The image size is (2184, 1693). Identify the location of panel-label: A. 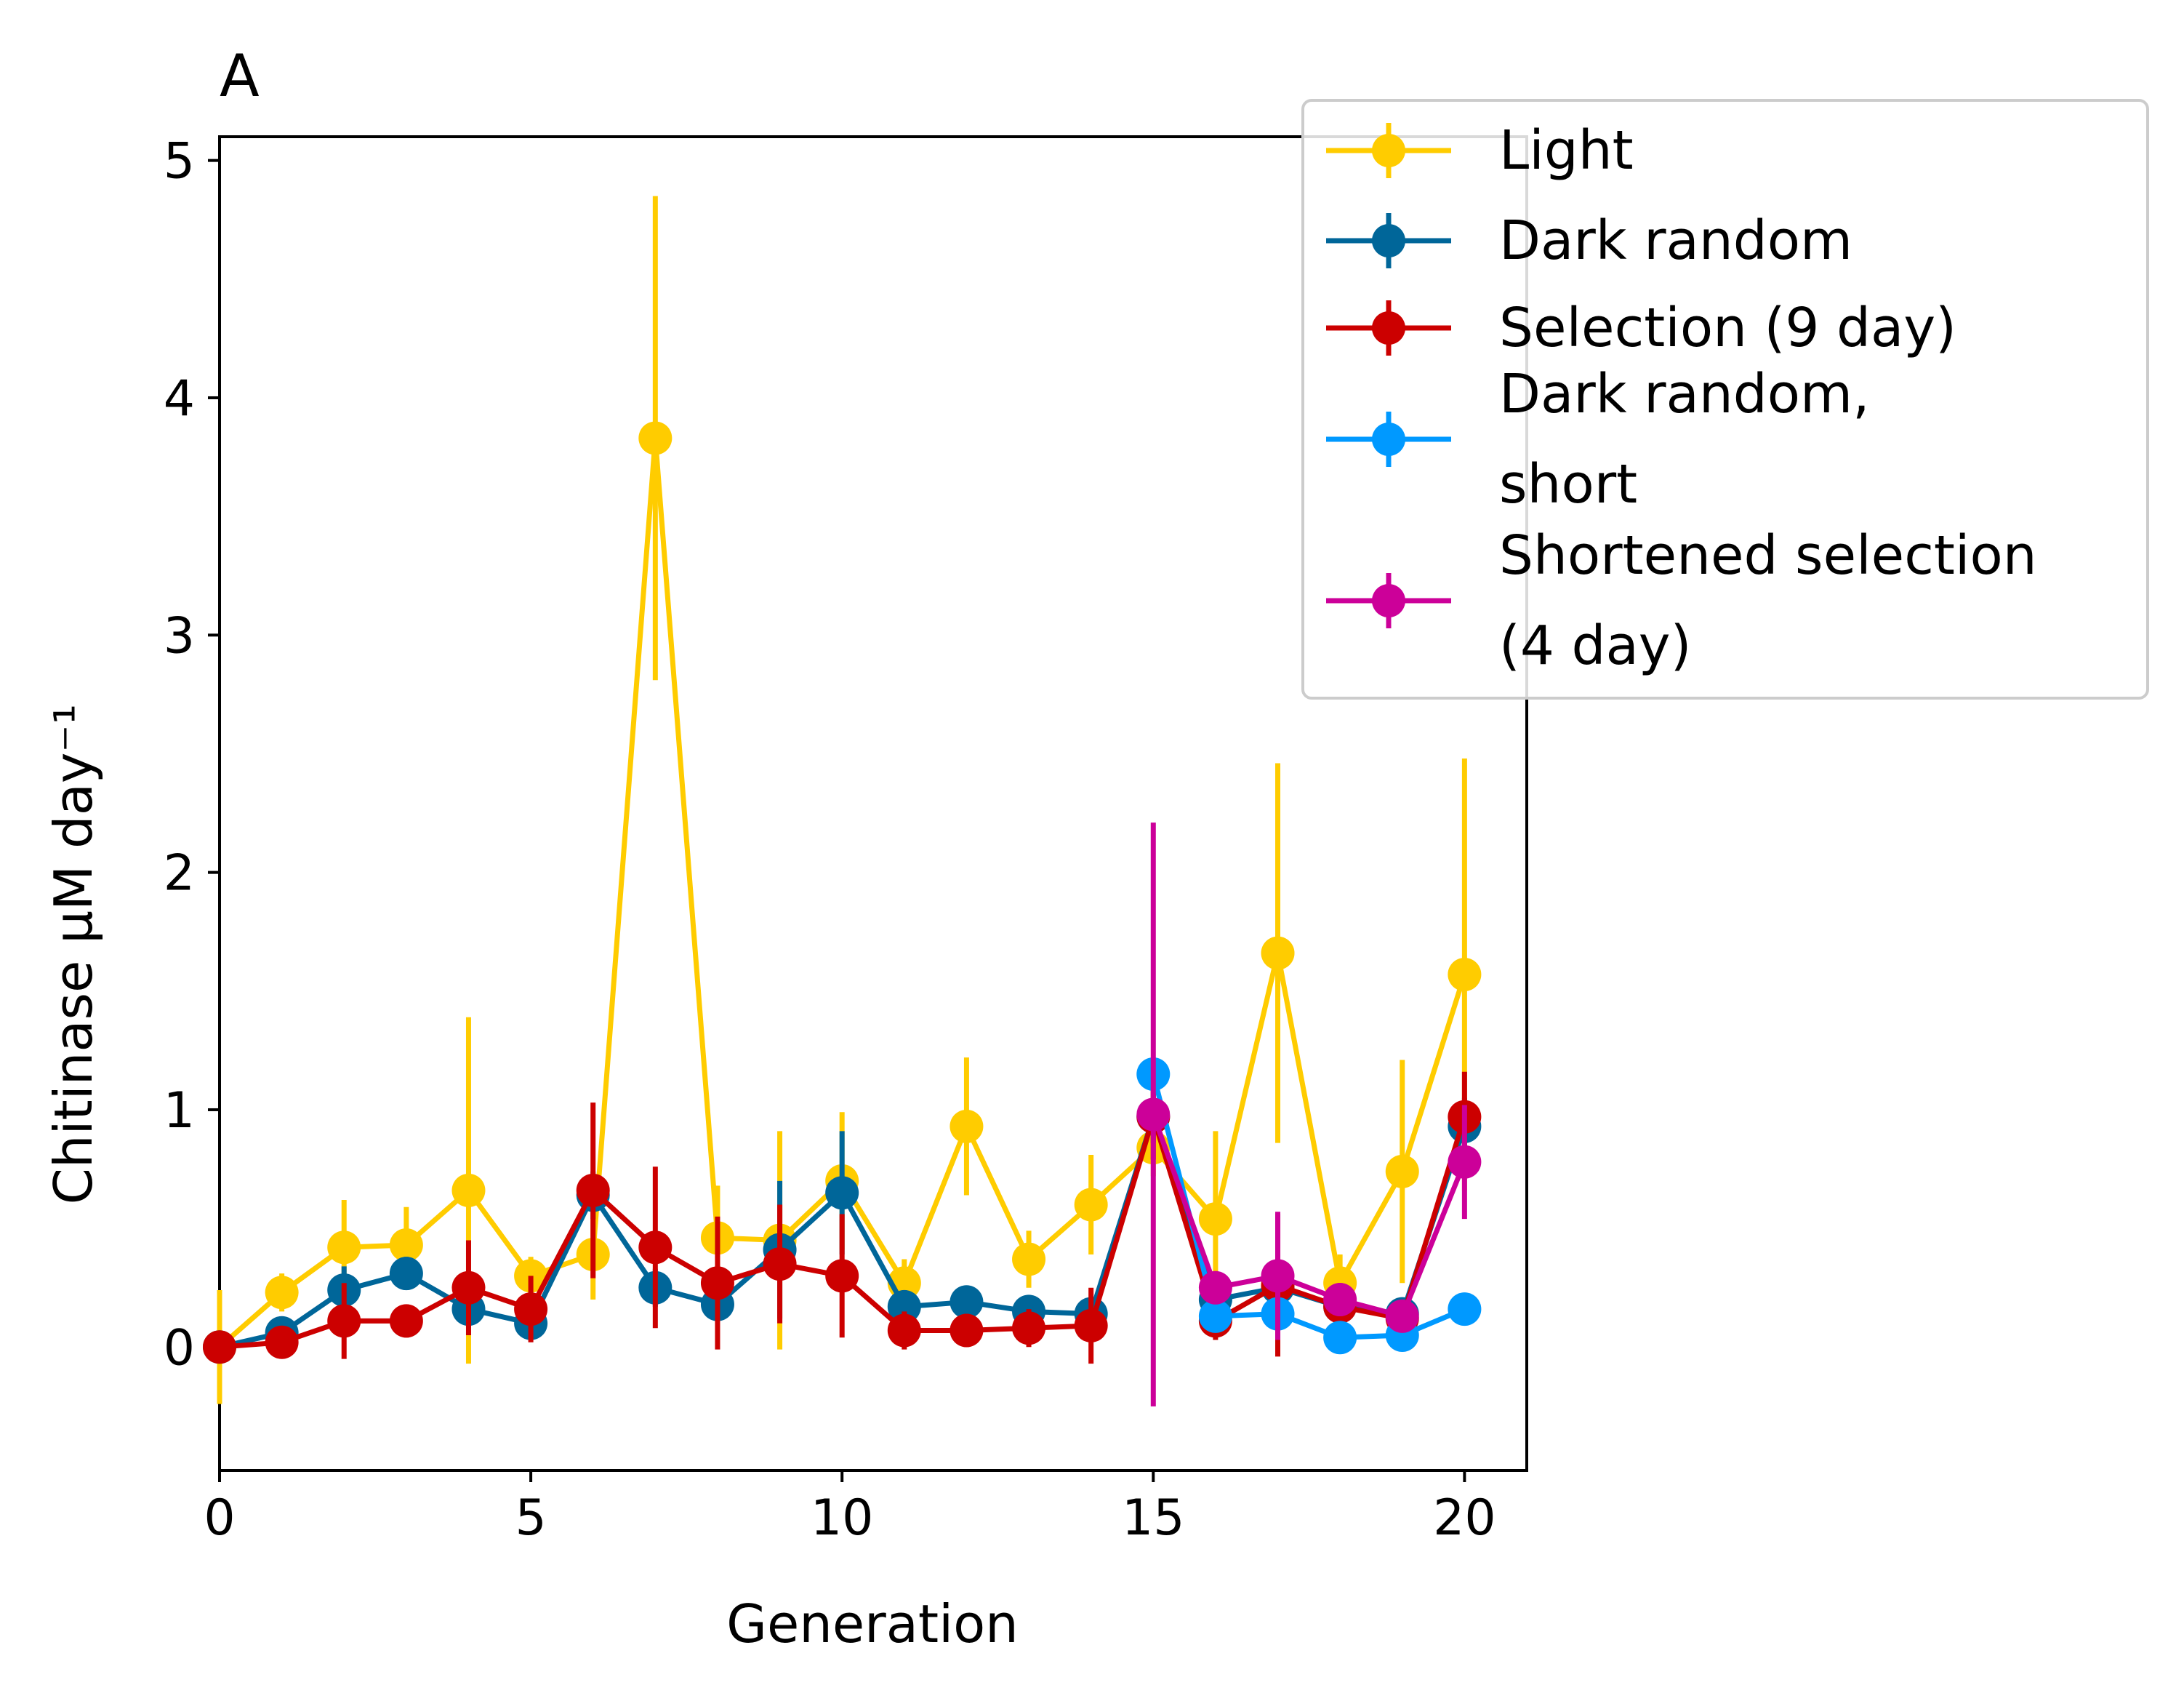
(240, 76).